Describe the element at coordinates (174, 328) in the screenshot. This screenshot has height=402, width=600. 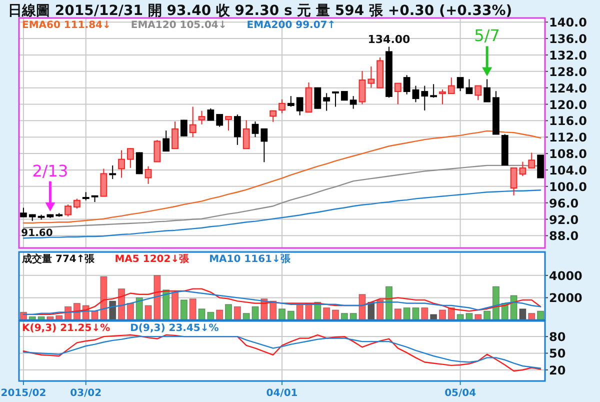
I see `series-label: D(9,3) 23.45↓%` at that location.